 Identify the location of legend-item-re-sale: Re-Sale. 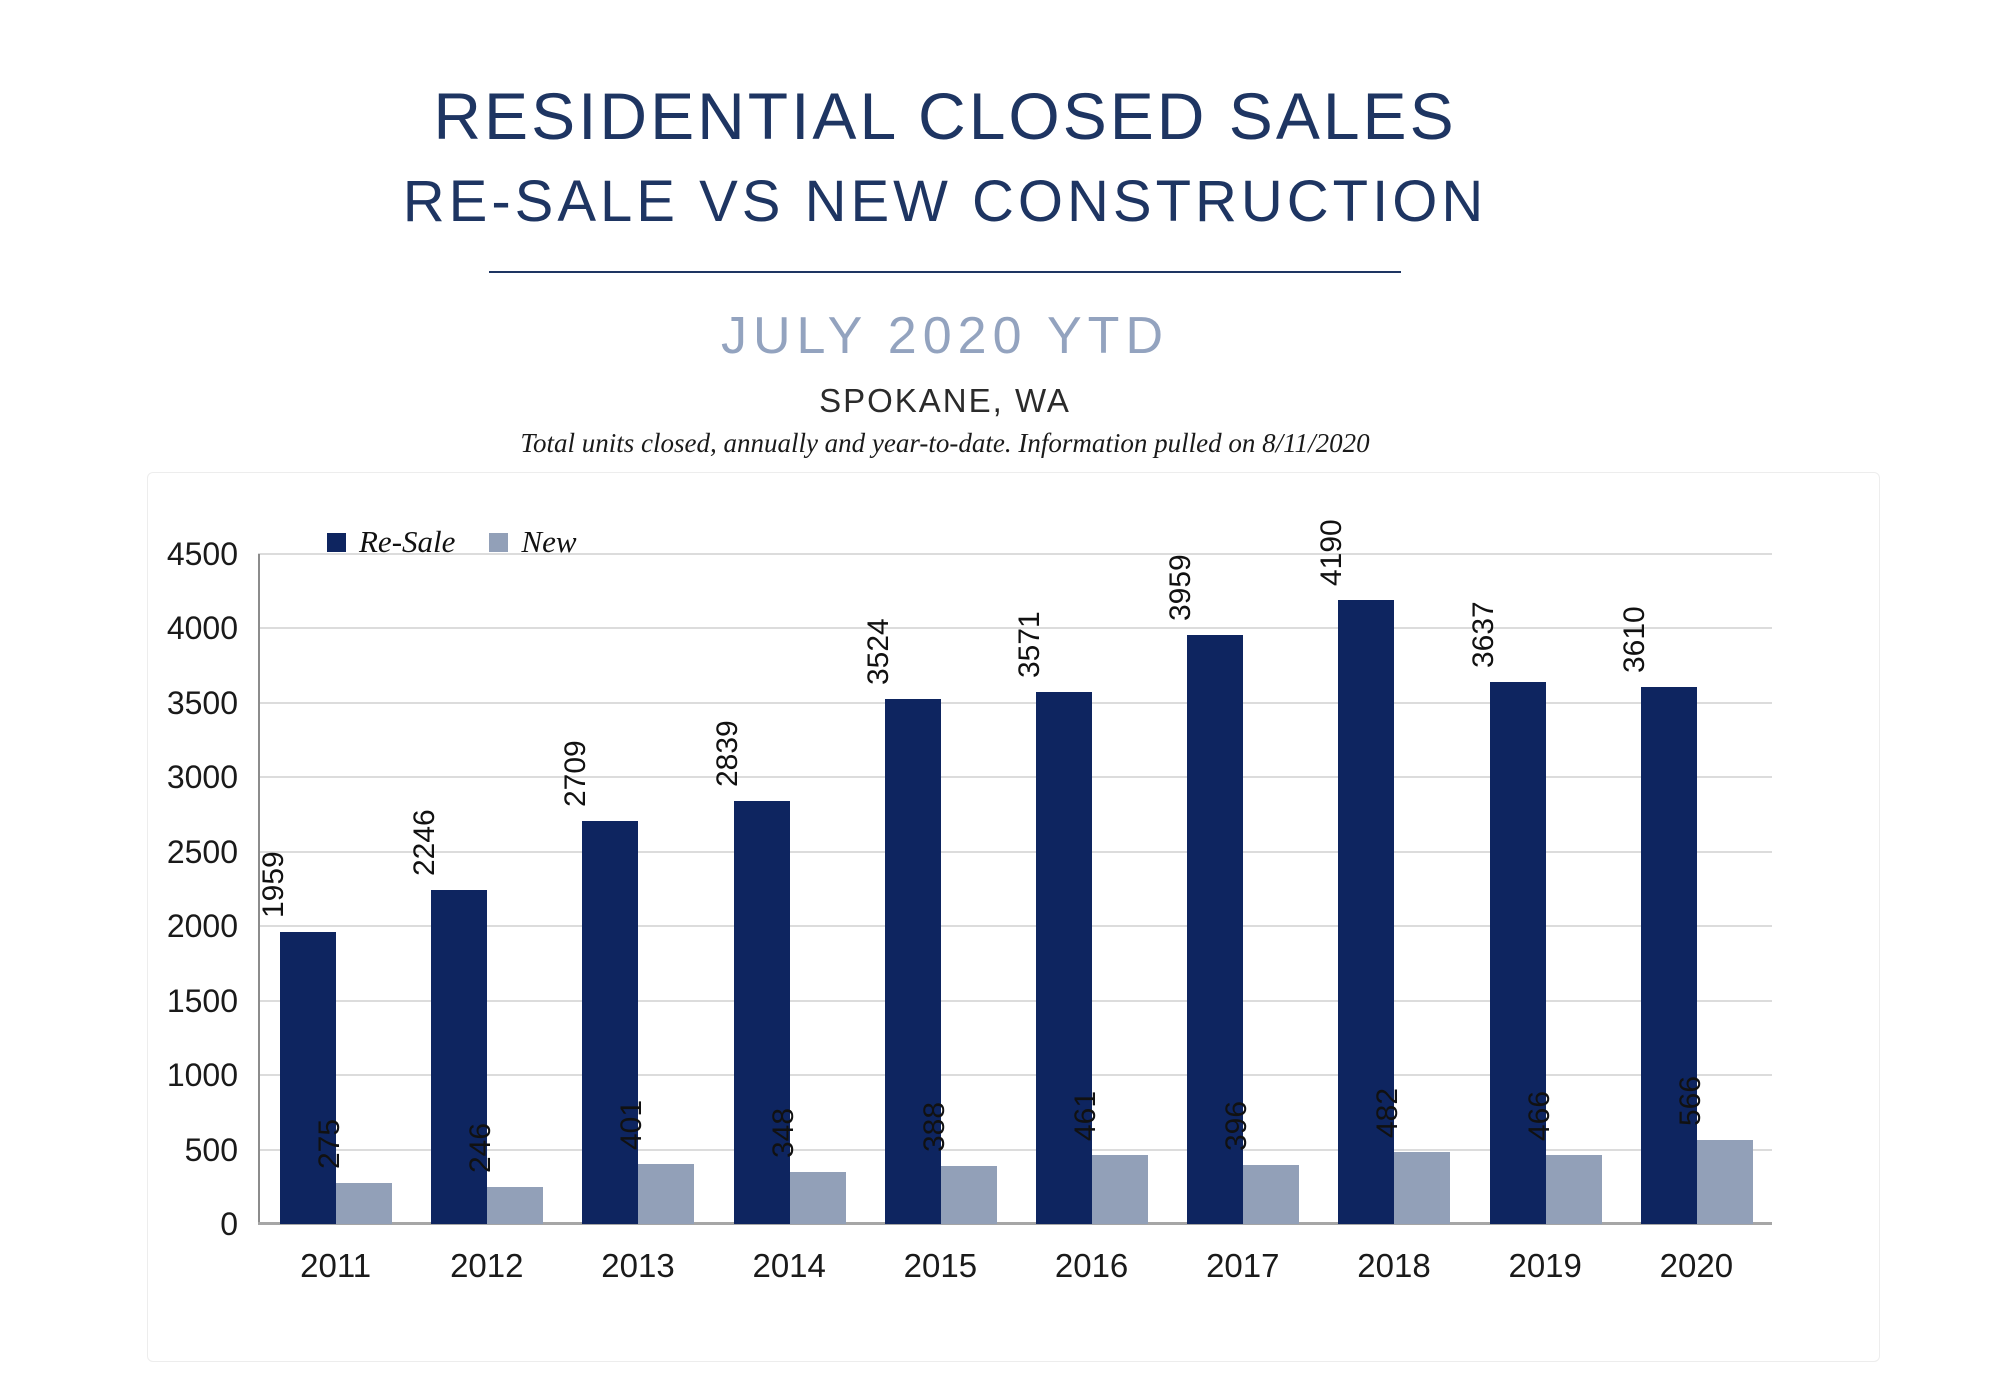
(391, 542).